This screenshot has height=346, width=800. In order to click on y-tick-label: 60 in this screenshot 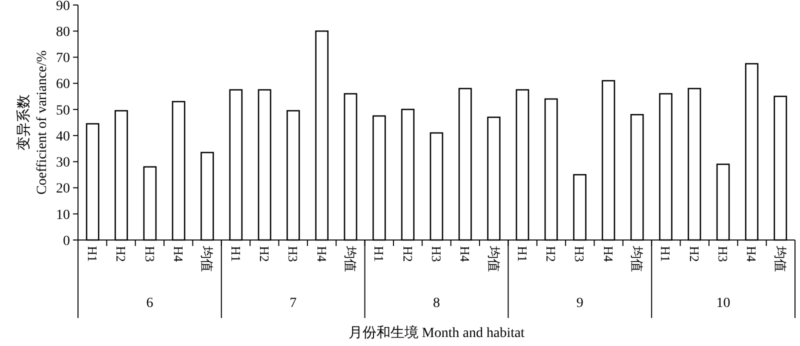, I will do `click(63, 84)`.